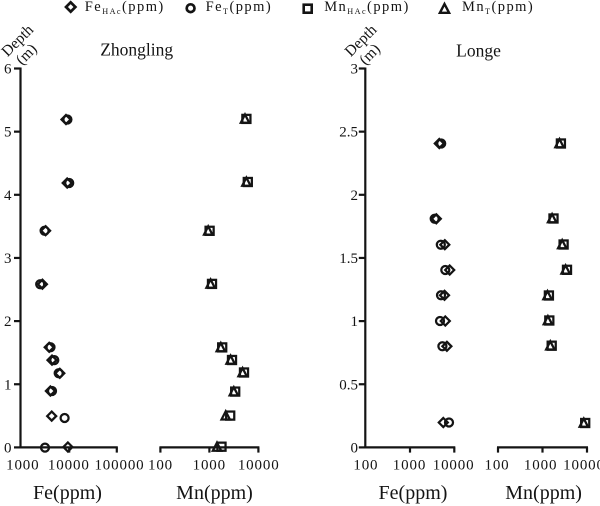 This screenshot has height=506, width=600. What do you see at coordinates (239, 8) in the screenshot?
I see `svg-text: FeT(ppm)` at bounding box center [239, 8].